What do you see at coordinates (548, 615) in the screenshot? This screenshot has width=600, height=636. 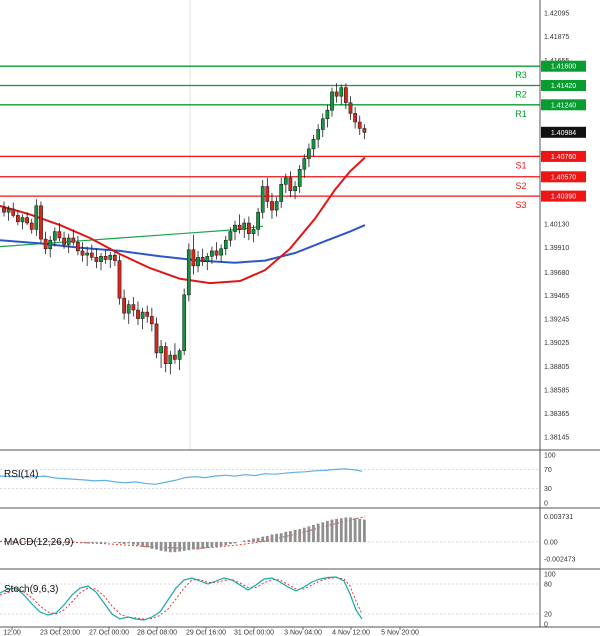 I see `svg-text: 20` at bounding box center [548, 615].